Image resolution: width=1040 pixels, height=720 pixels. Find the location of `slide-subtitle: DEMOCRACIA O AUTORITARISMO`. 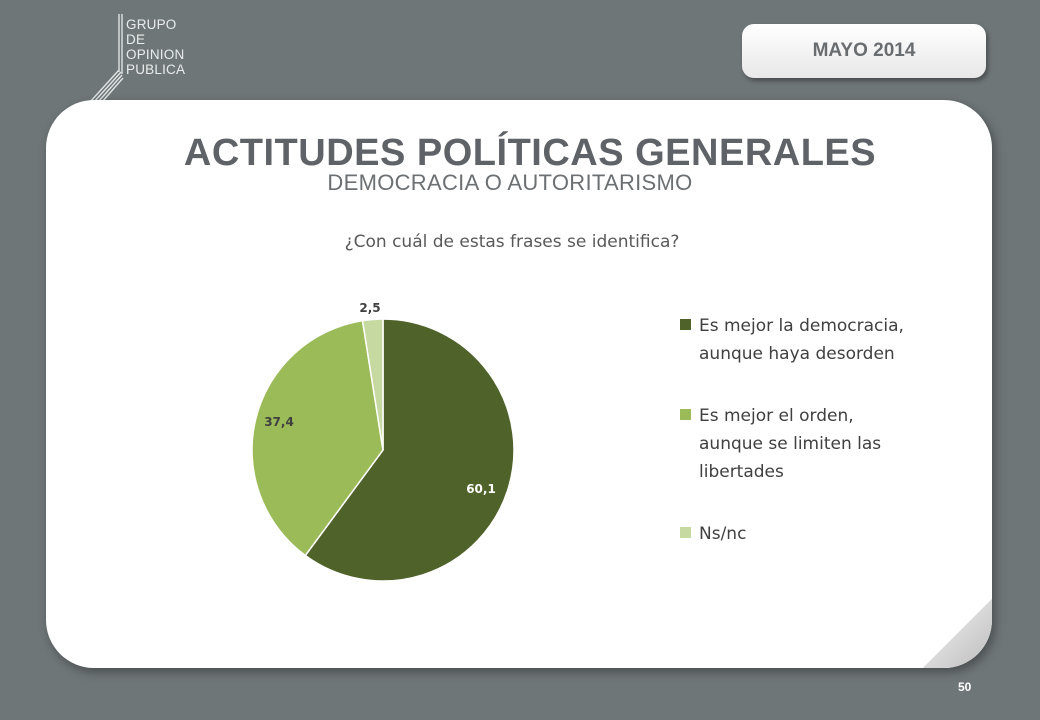

slide-subtitle: DEMOCRACIA O AUTORITARISMO is located at coordinates (510, 182).